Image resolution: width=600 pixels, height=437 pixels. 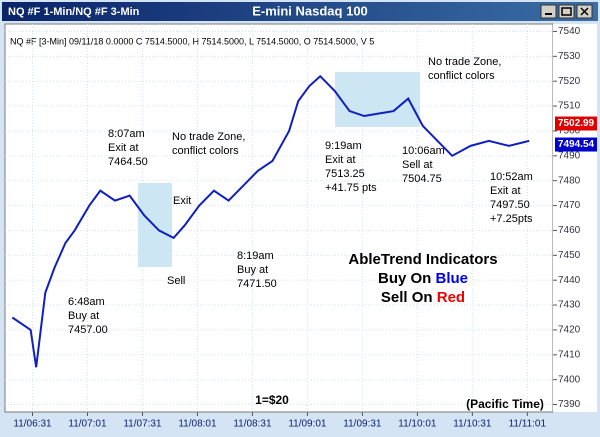 I want to click on x-tick-label: 11/10:31, so click(x=472, y=424).